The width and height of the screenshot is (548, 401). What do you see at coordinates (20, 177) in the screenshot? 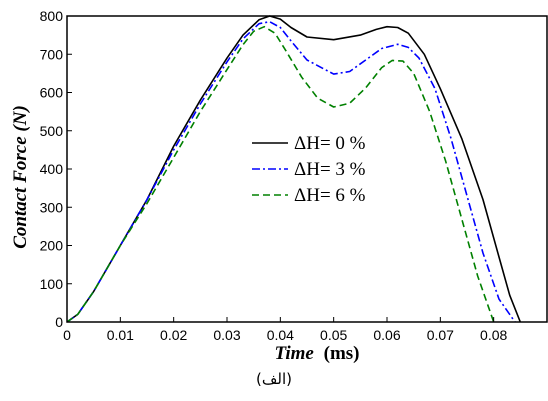
I see `y-axis-title: Contact Force (N)` at bounding box center [20, 177].